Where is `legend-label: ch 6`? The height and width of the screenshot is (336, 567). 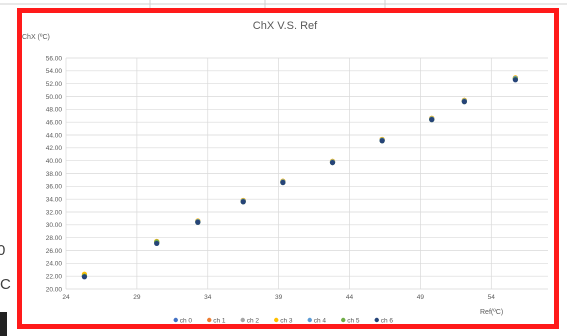
legend-label: ch 6 is located at coordinates (387, 320).